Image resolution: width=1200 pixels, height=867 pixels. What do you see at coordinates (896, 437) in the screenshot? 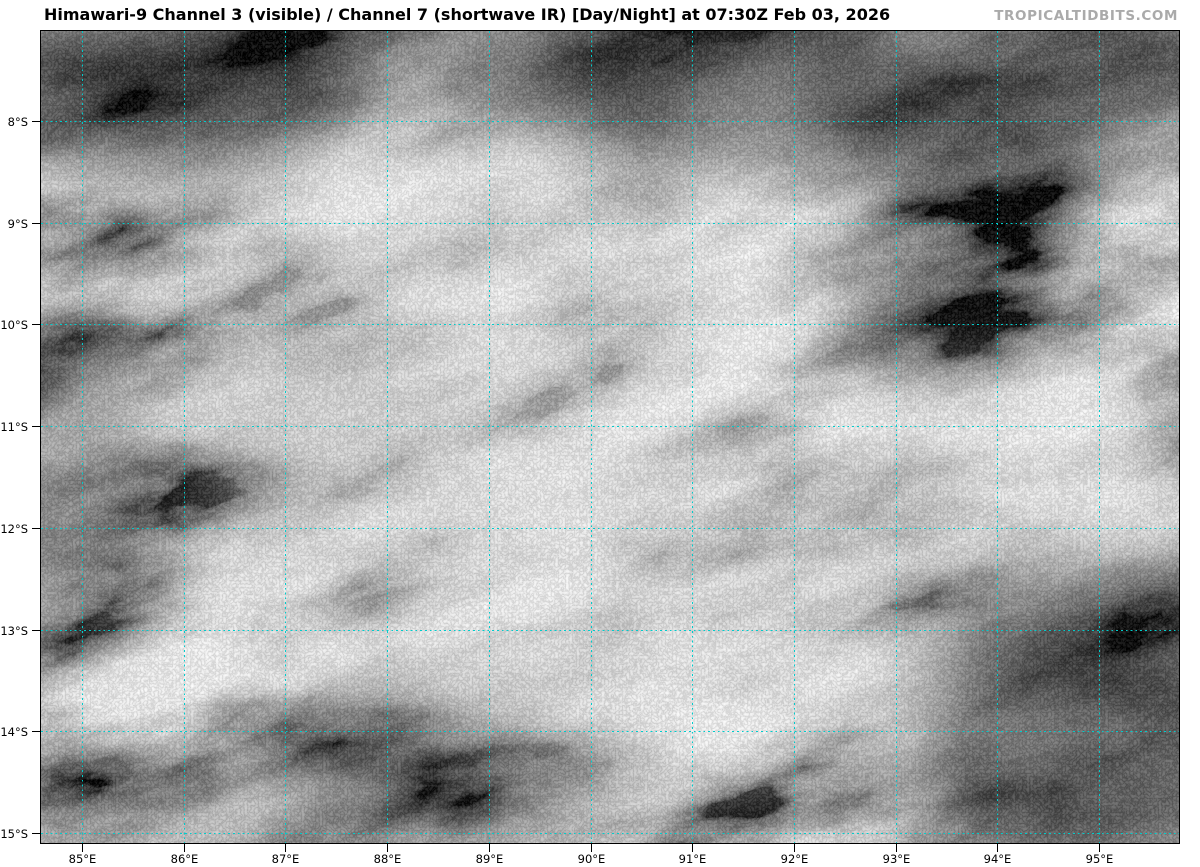
I see `gridline-lon-93e` at bounding box center [896, 437].